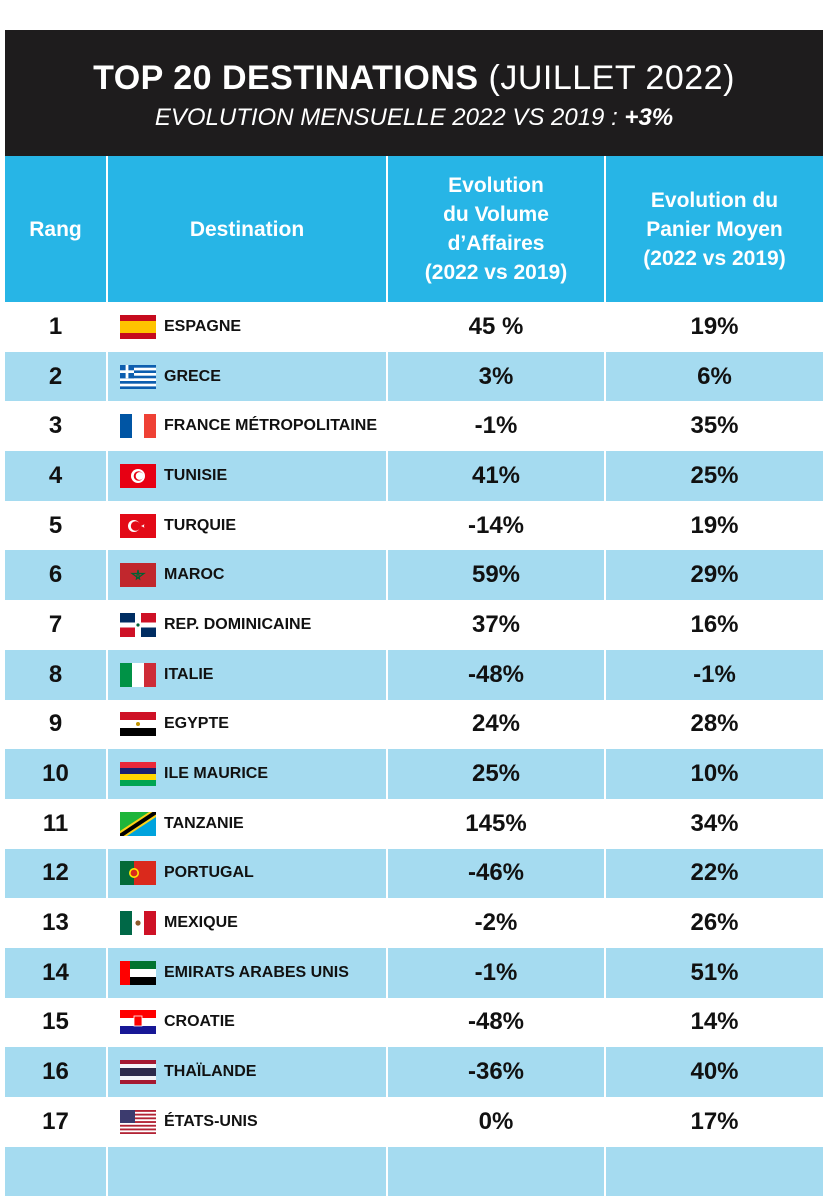  What do you see at coordinates (56, 575) in the screenshot?
I see `rank-cell: 6` at bounding box center [56, 575].